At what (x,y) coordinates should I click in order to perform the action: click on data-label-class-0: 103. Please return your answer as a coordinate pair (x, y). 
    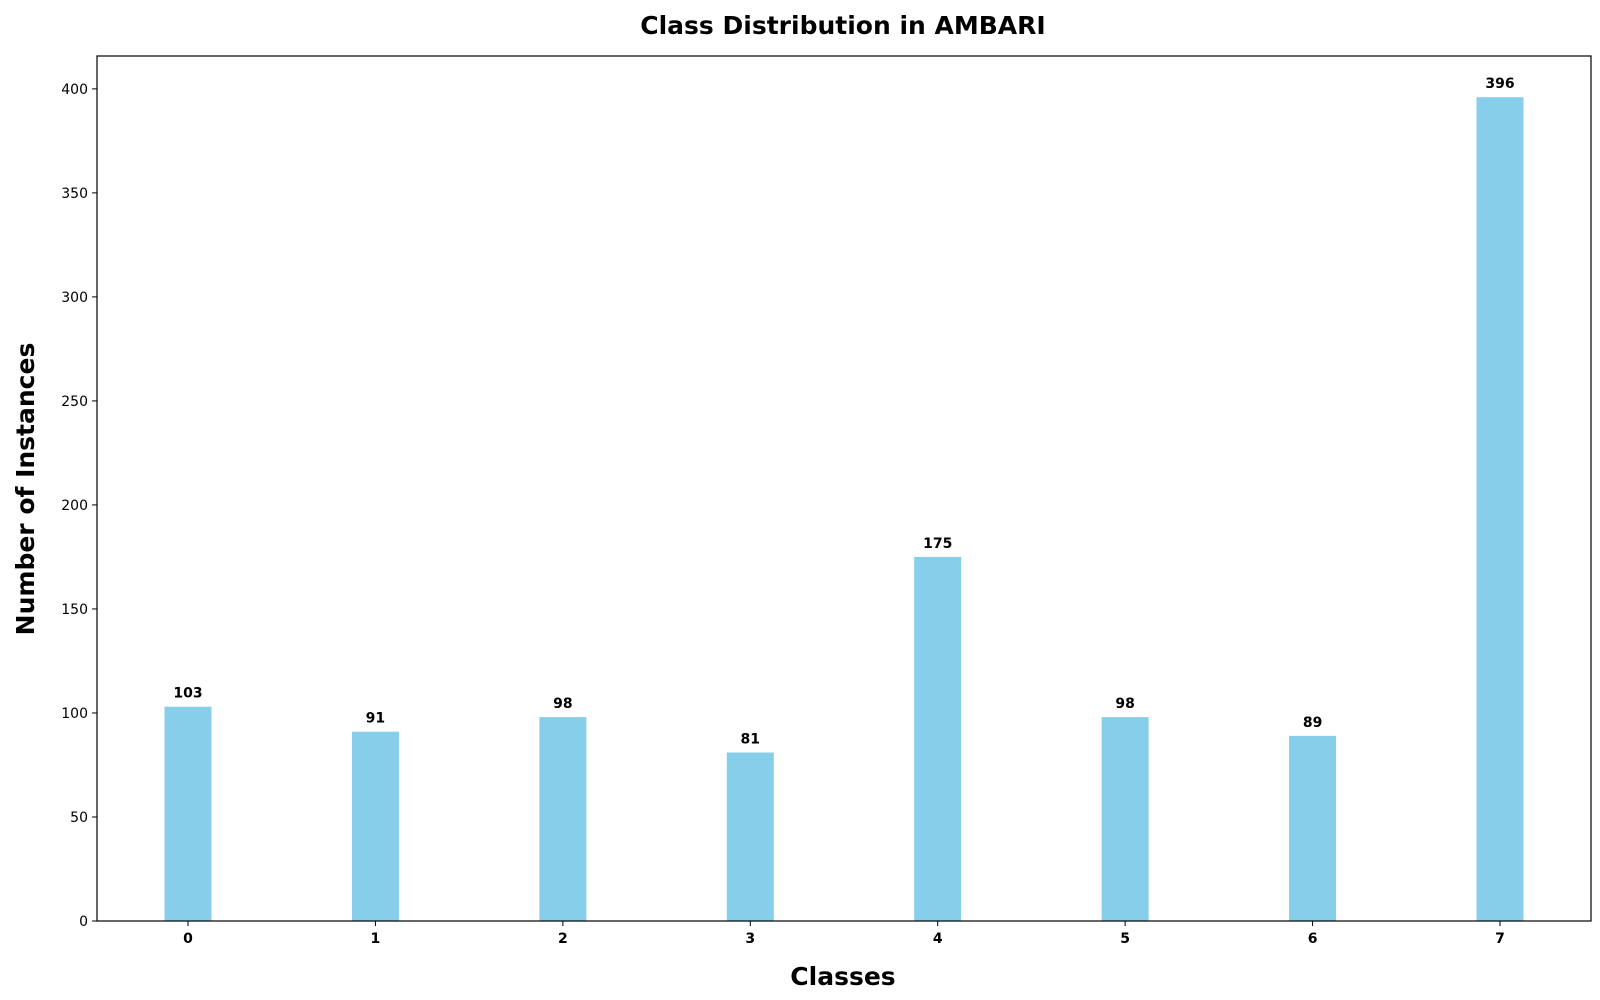
    Looking at the image, I should click on (187, 694).